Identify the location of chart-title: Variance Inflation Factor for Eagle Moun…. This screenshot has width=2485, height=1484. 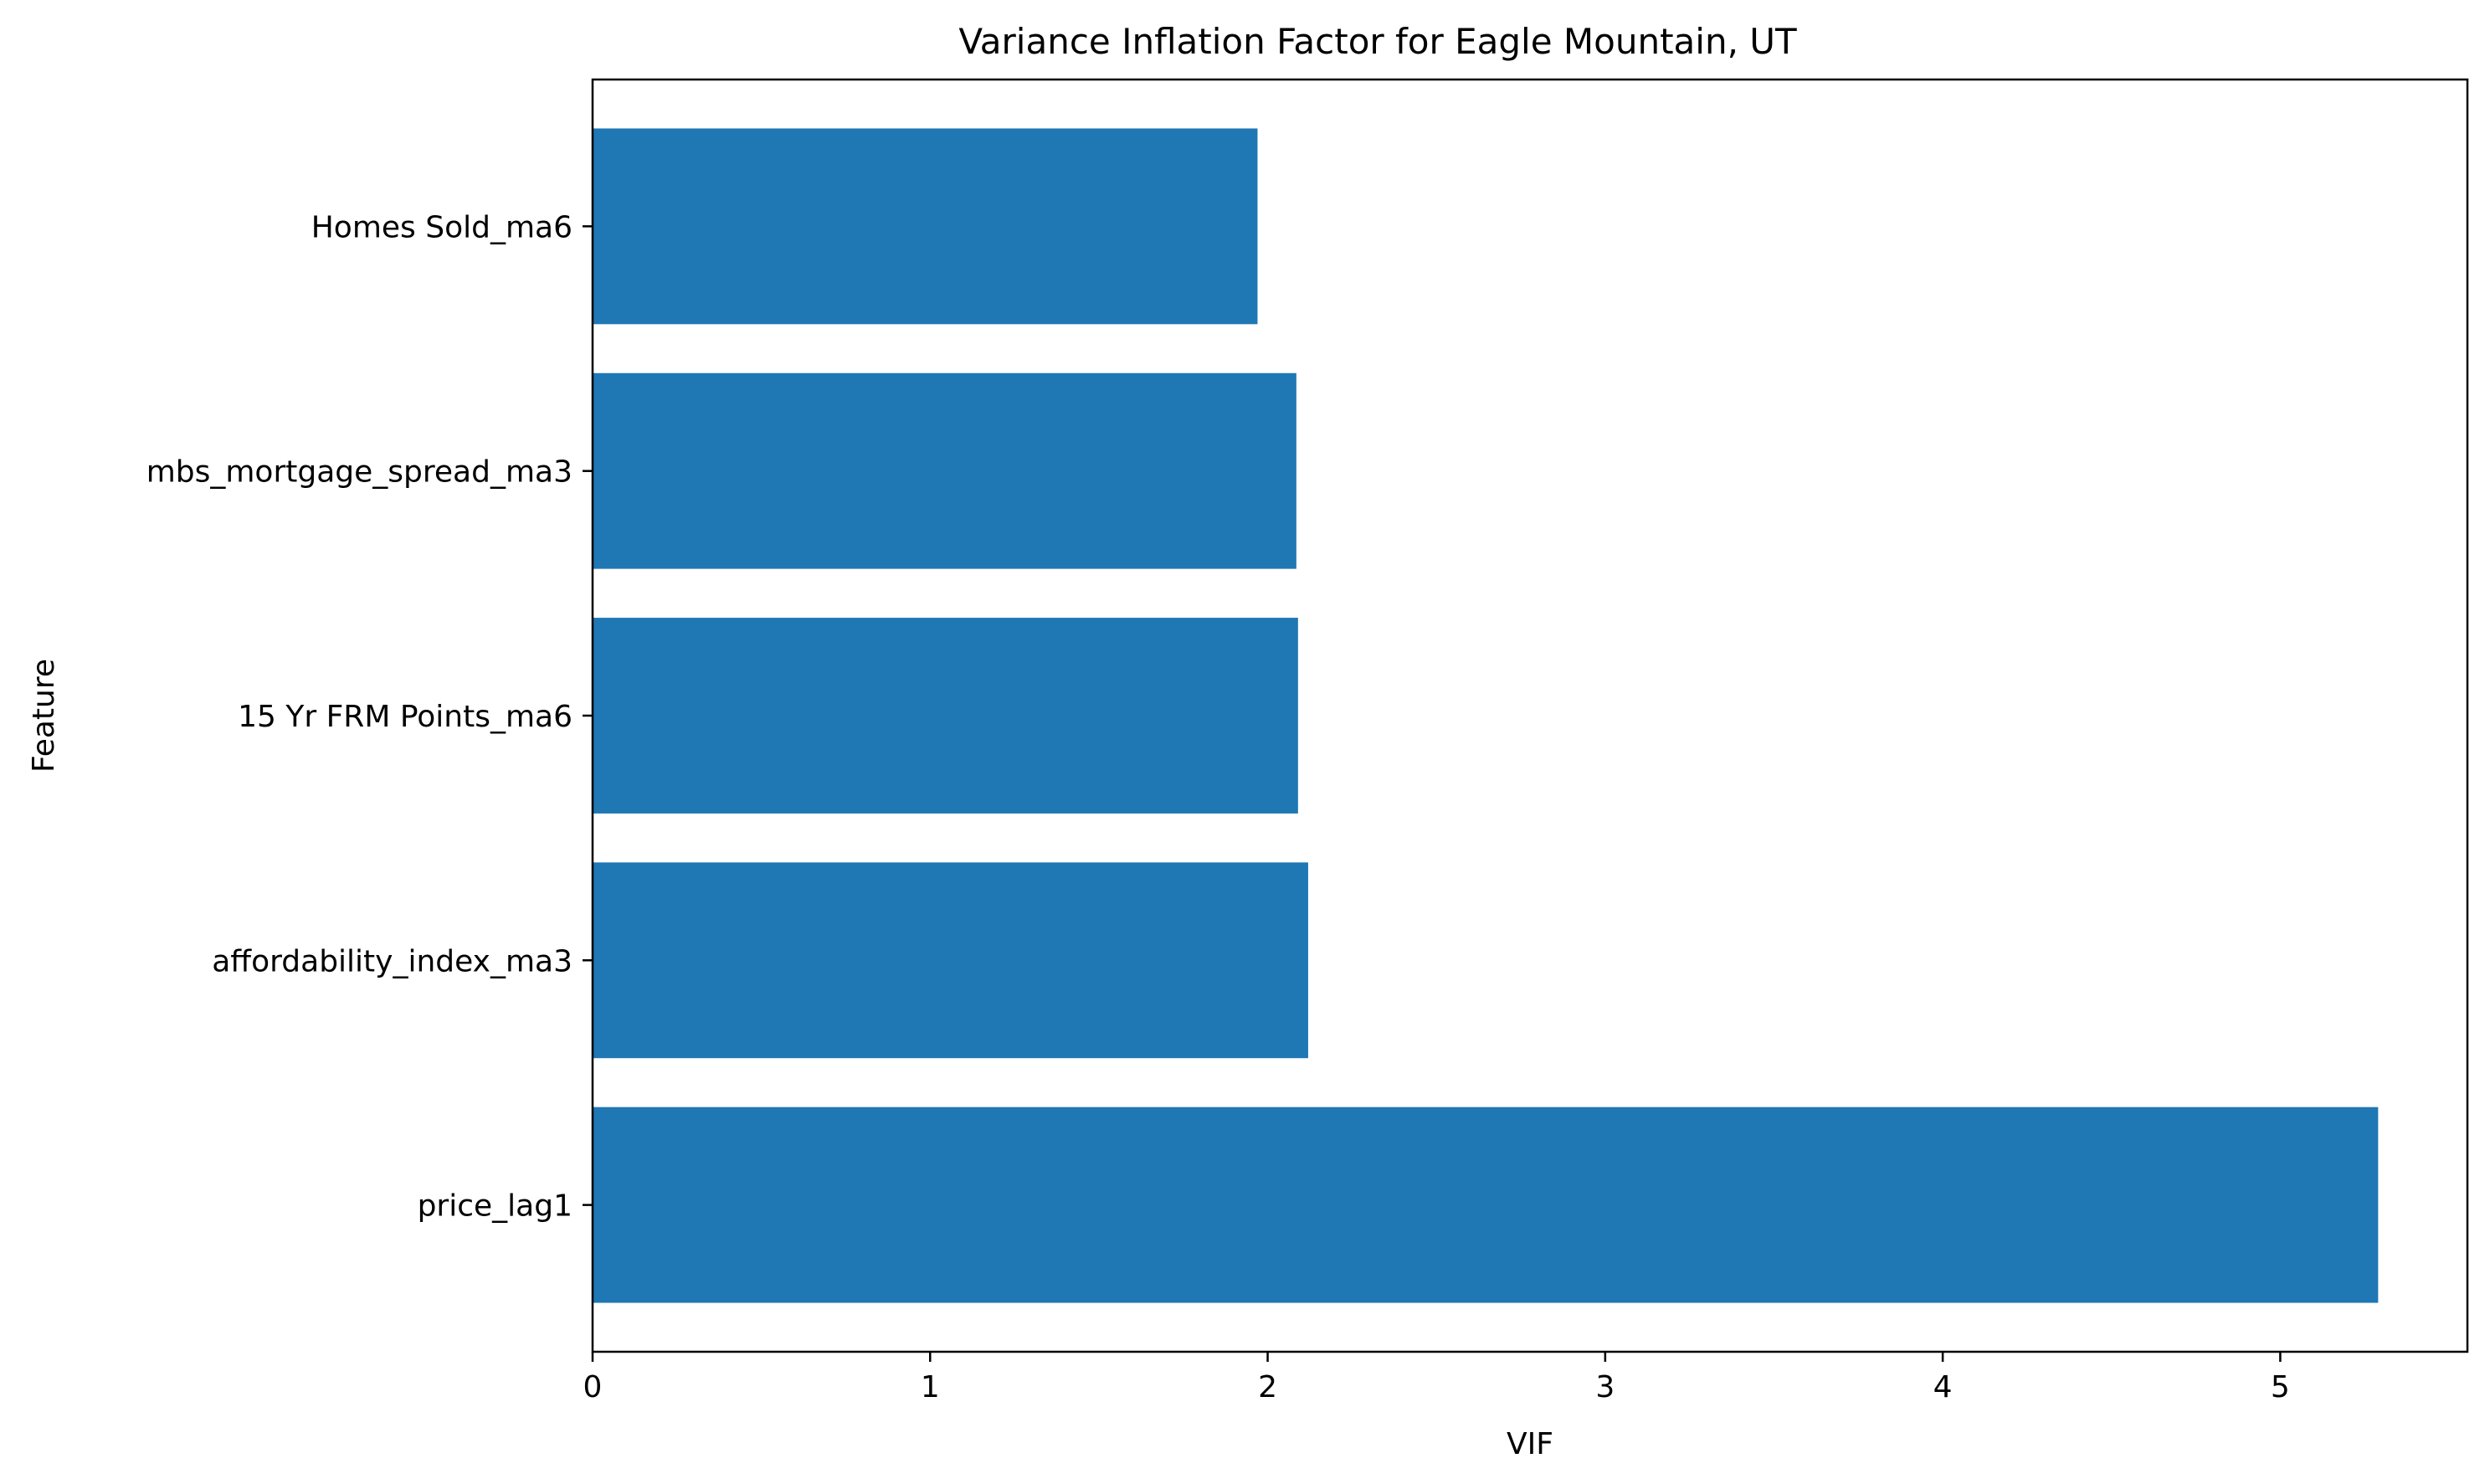
(1377, 42).